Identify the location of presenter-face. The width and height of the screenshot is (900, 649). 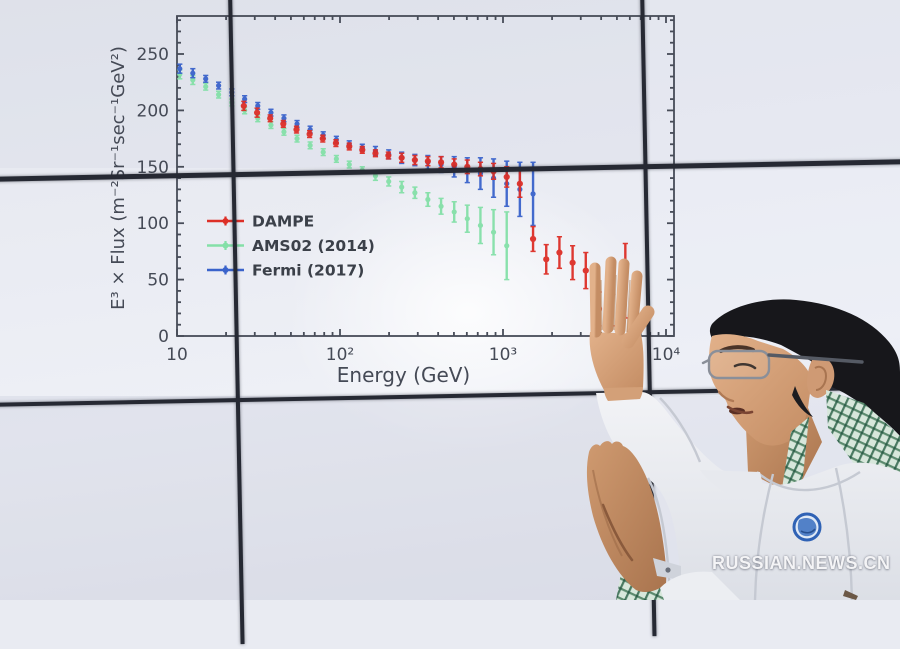
(760, 390).